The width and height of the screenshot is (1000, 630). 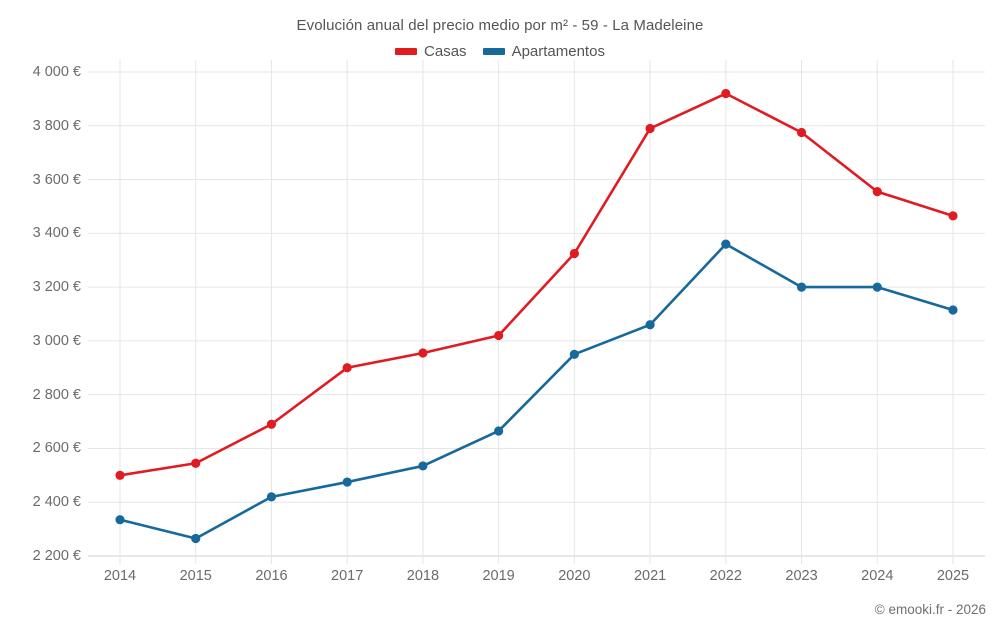 I want to click on y-axis-tick-label: 2 400 €, so click(x=56, y=502).